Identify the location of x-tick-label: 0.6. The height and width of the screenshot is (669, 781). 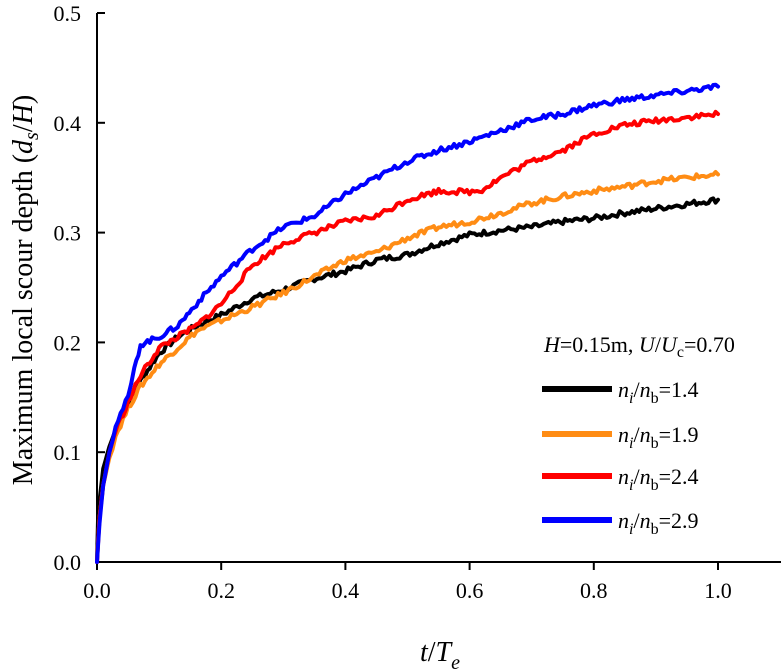
(470, 590).